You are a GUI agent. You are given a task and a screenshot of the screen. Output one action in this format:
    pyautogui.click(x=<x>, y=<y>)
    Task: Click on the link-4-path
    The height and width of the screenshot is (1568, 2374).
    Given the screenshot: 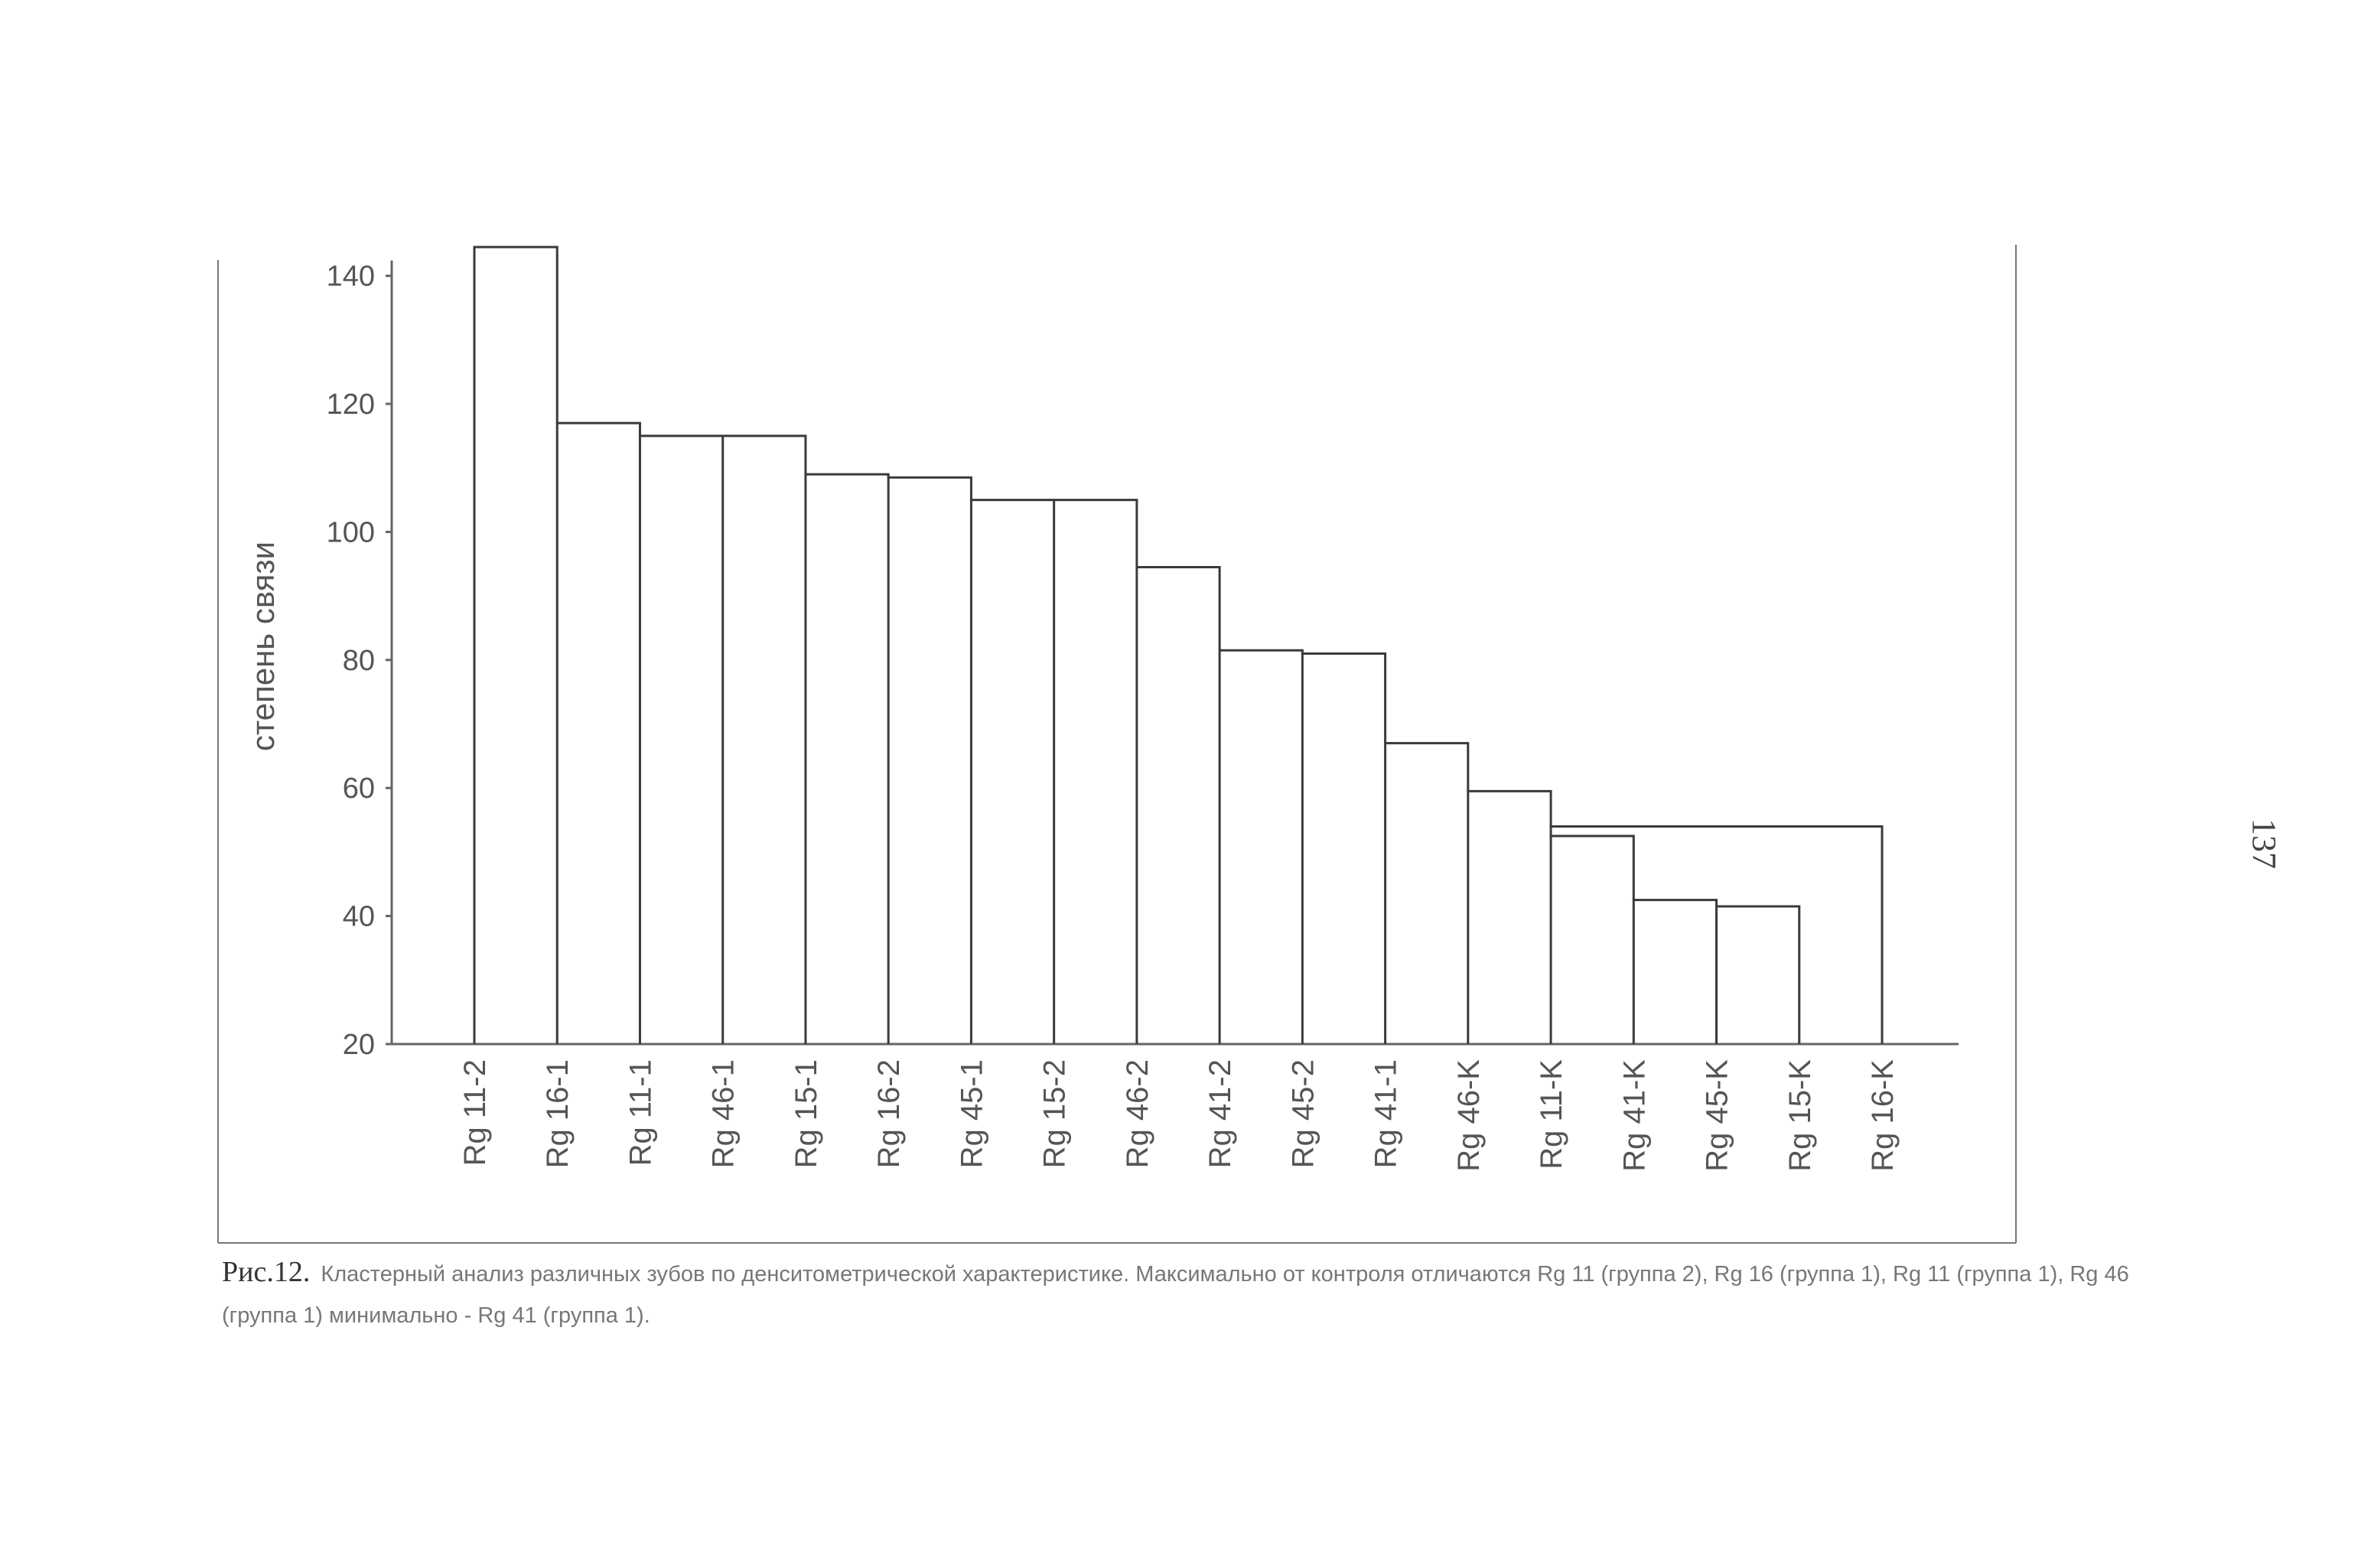 What is the action you would take?
    pyautogui.click(x=1716, y=934)
    